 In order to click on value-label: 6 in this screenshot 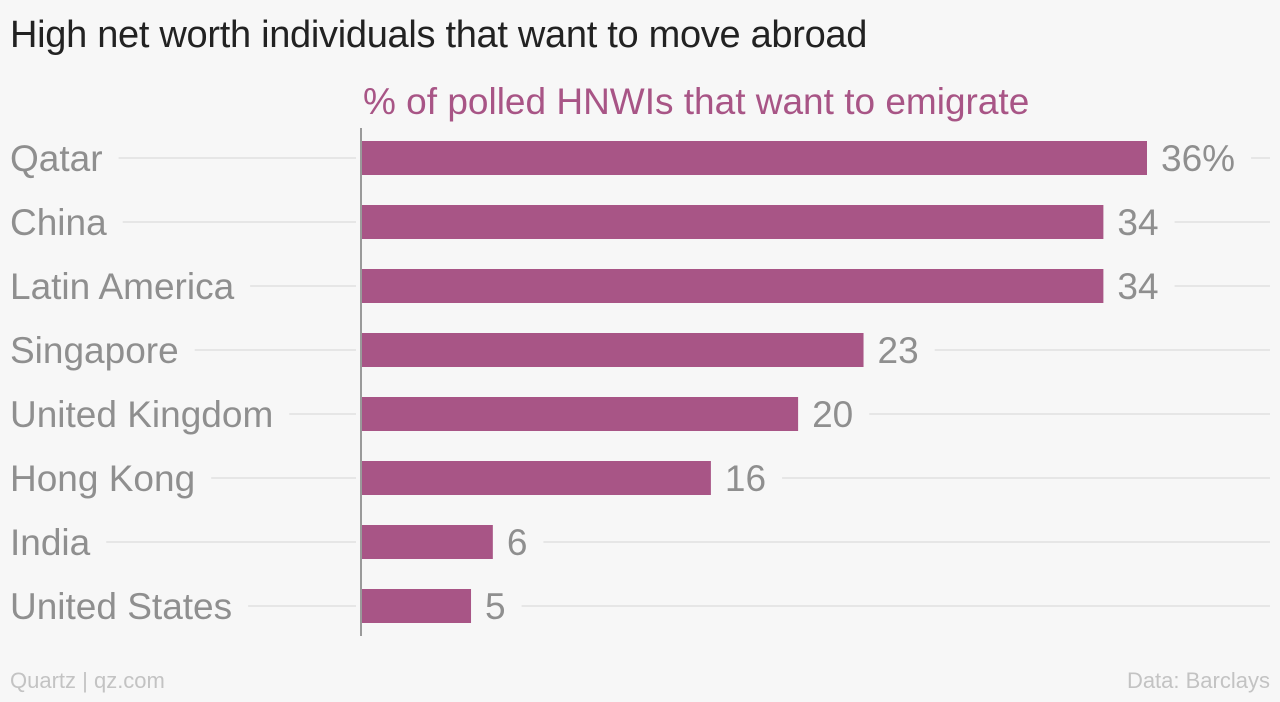, I will do `click(517, 542)`.